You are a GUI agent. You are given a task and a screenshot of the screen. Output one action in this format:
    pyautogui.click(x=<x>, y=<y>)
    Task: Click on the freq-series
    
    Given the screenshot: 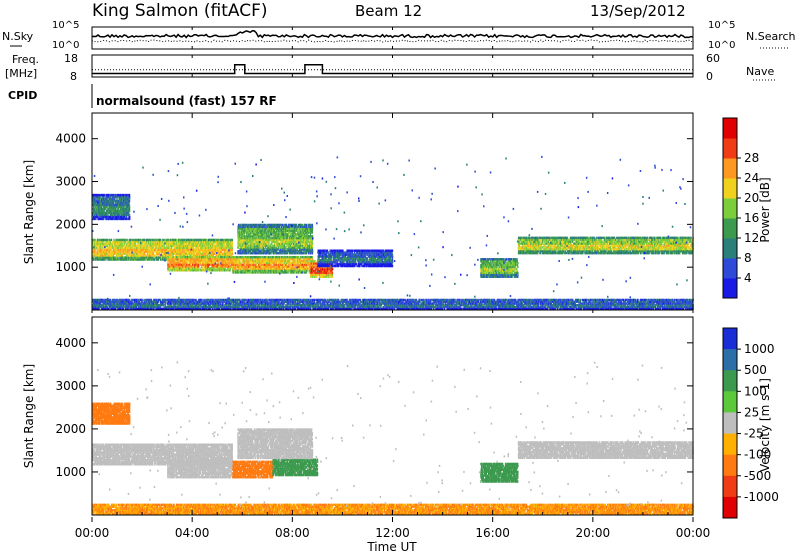 What is the action you would take?
    pyautogui.click(x=392, y=69)
    